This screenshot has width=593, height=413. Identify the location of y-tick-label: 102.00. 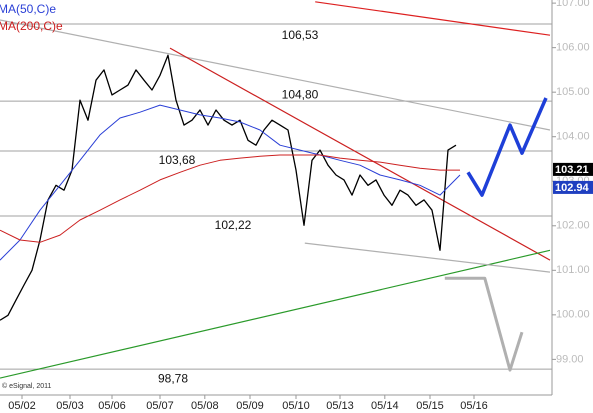
(573, 226).